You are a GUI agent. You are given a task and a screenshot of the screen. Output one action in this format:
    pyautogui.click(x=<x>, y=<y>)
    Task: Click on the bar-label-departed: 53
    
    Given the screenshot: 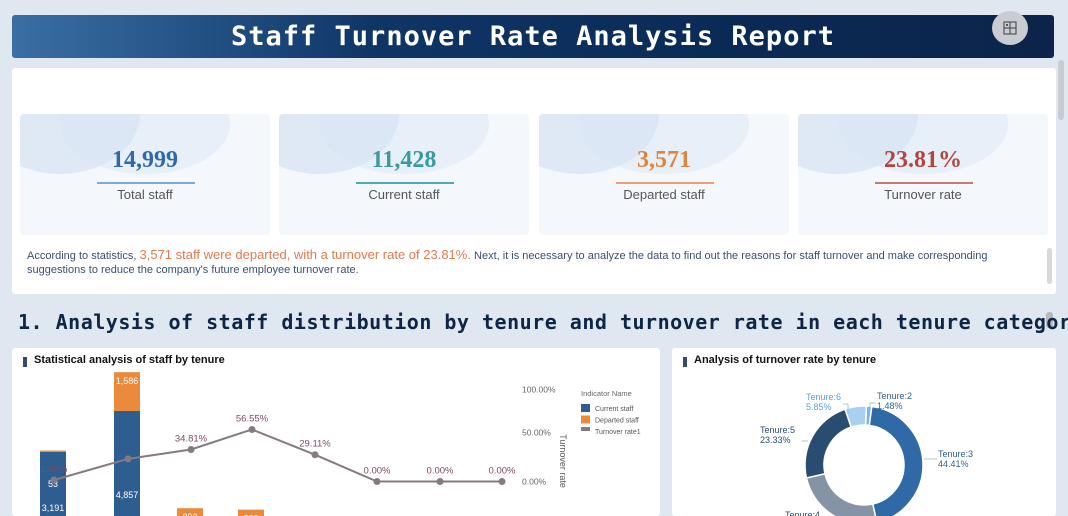 What is the action you would take?
    pyautogui.click(x=53, y=484)
    